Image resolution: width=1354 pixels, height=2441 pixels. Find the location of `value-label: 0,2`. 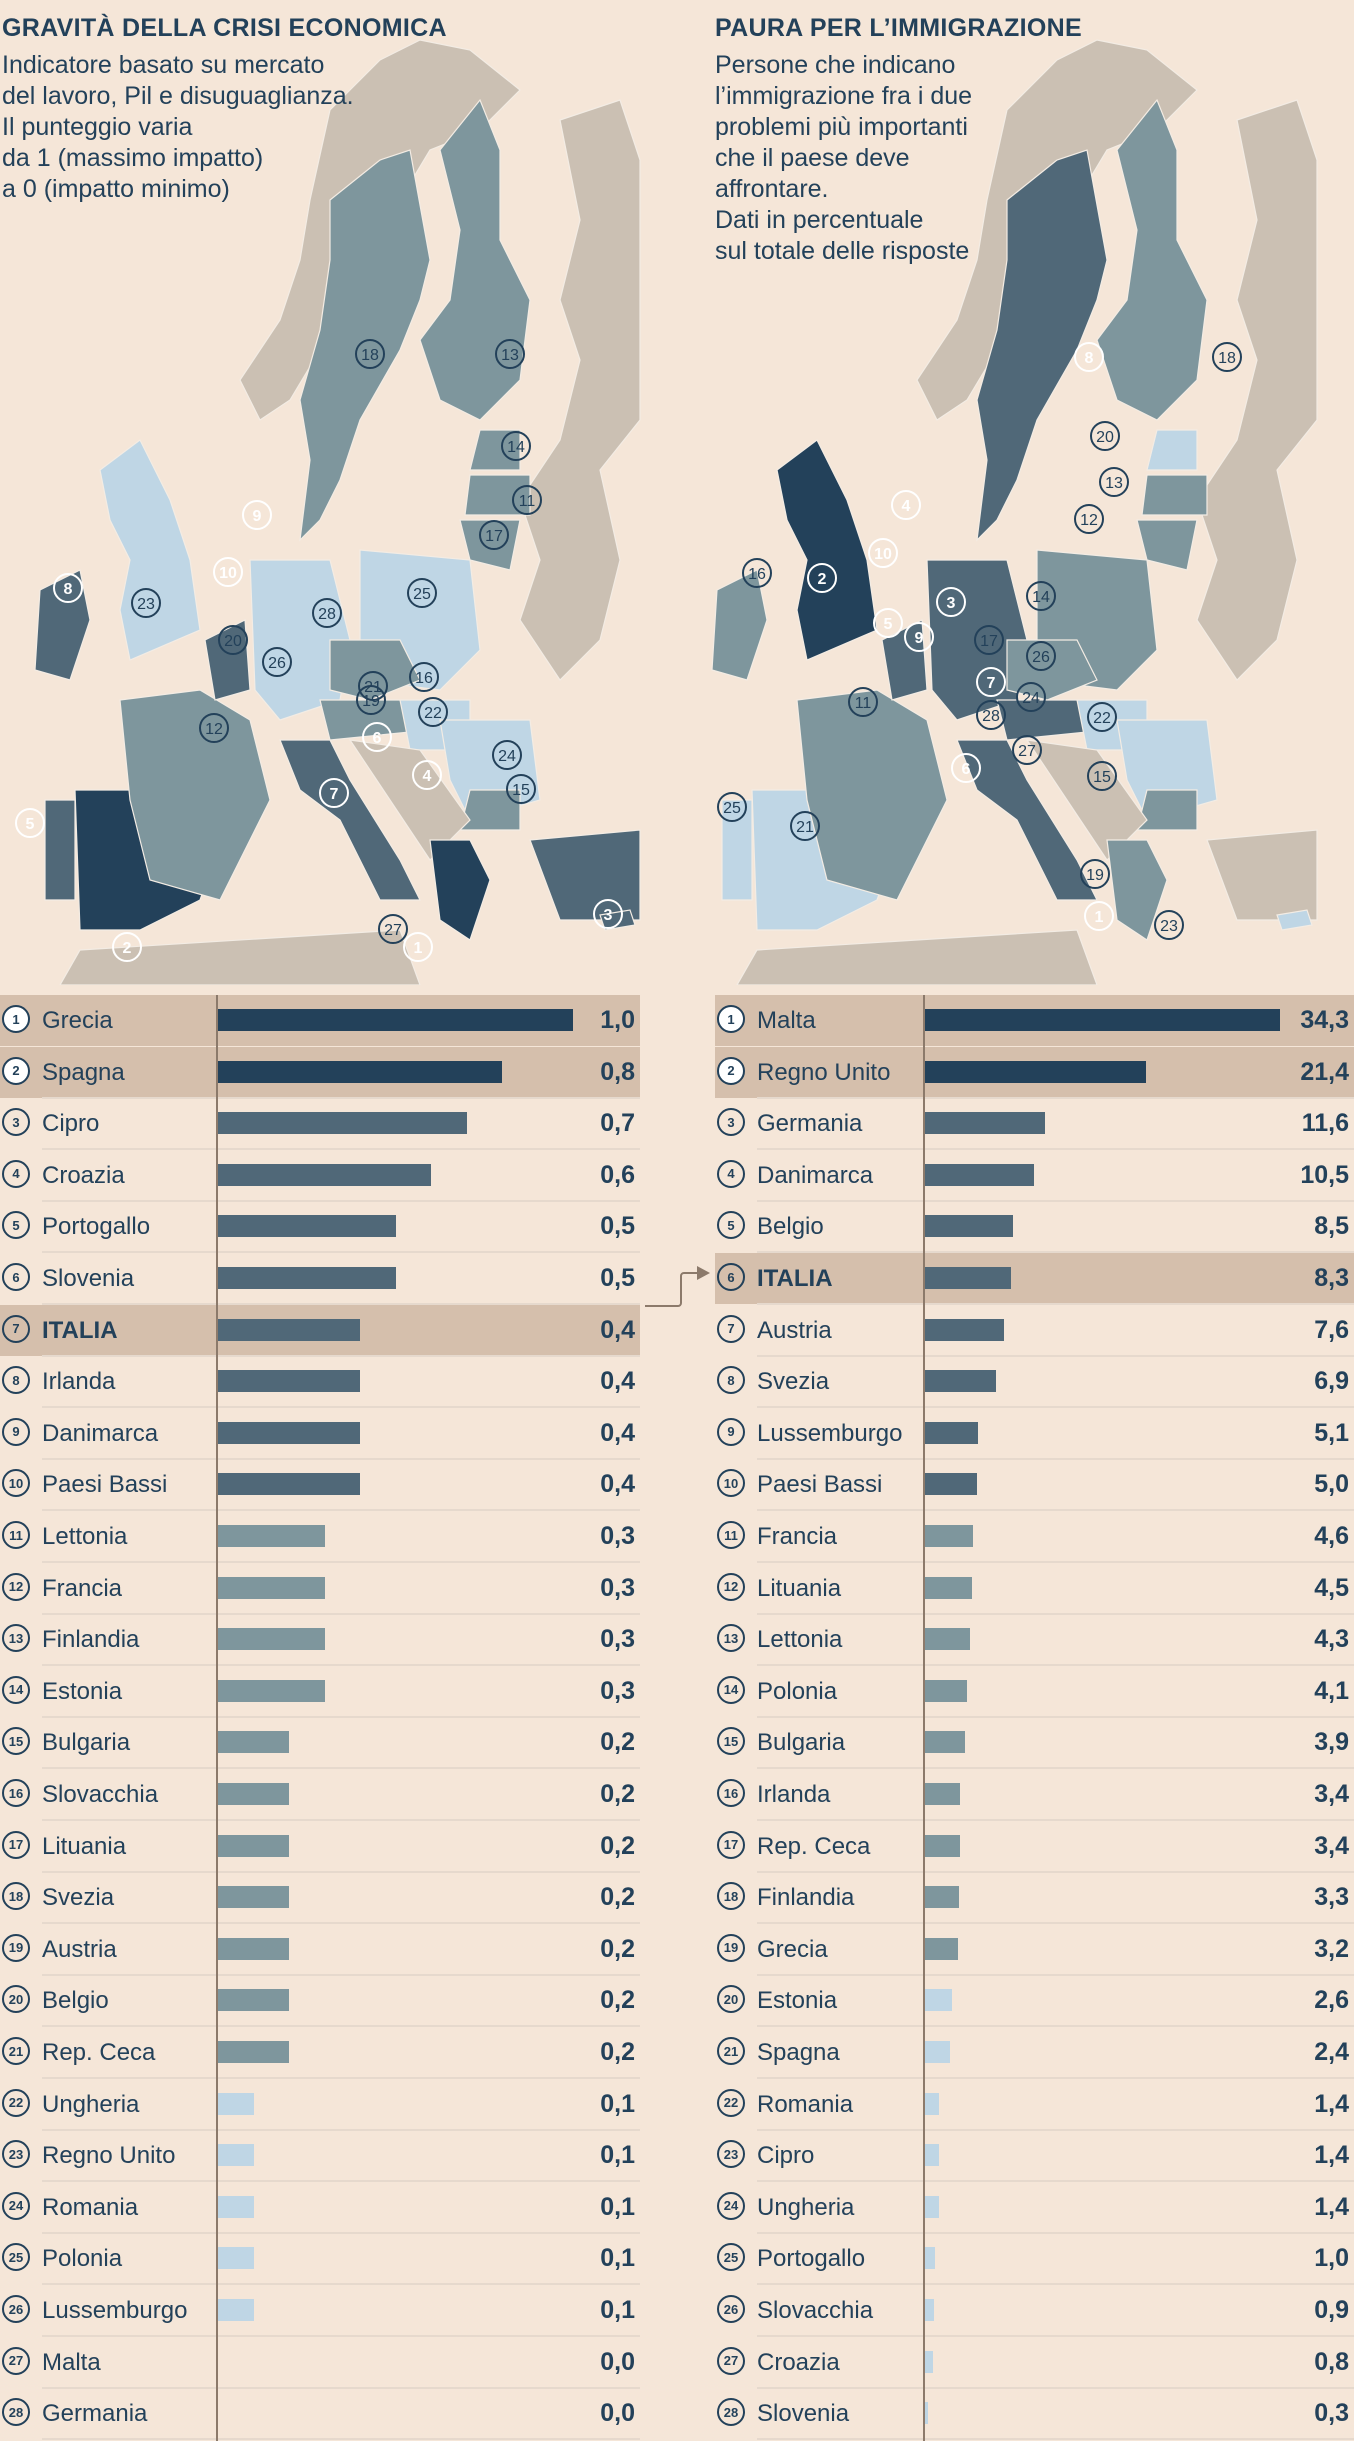

value-label: 0,2 is located at coordinates (617, 2000).